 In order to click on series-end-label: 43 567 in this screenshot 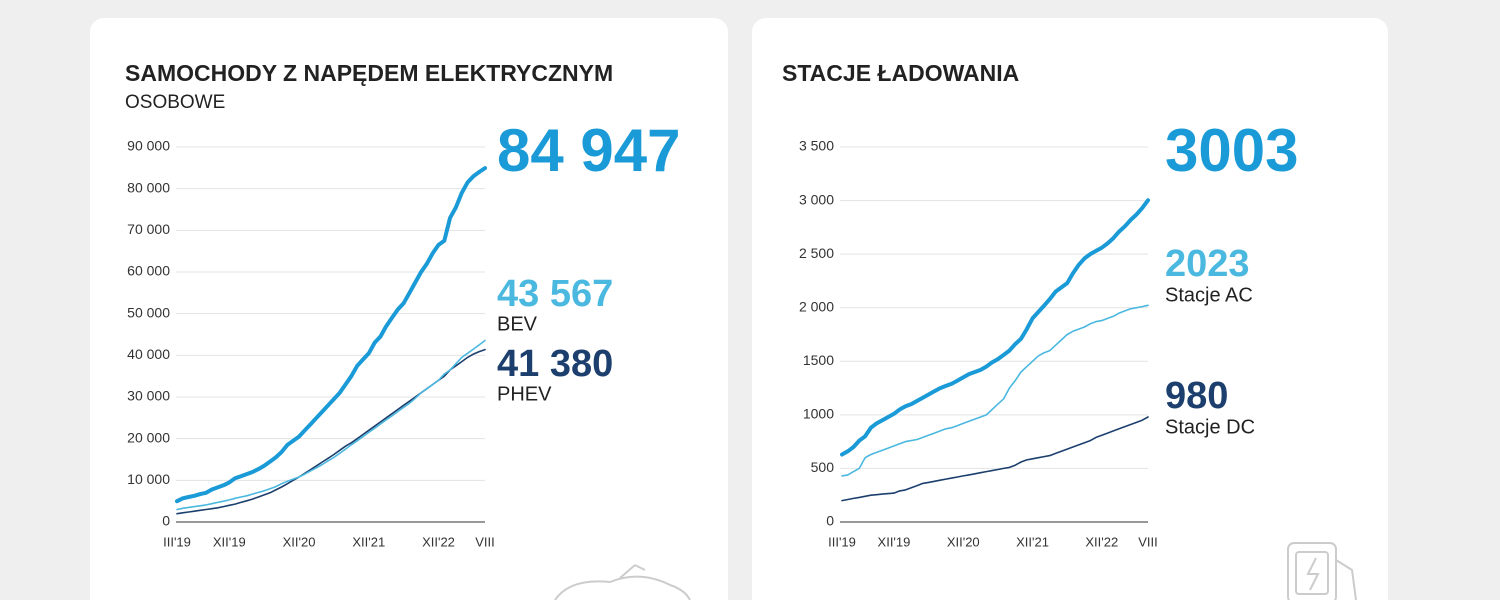, I will do `click(555, 294)`.